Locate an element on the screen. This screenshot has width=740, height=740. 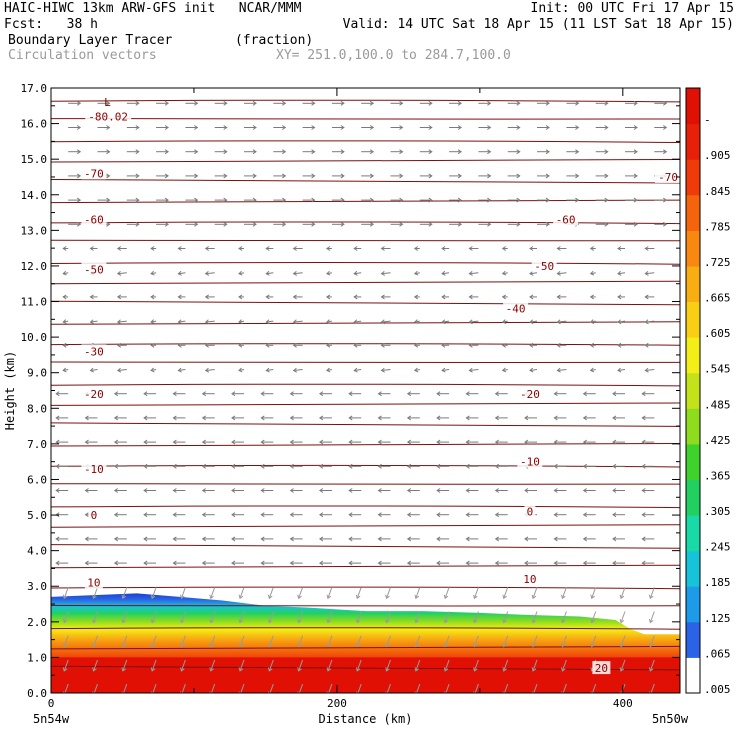
y-tick-label: 4.0 is located at coordinates (37, 551).